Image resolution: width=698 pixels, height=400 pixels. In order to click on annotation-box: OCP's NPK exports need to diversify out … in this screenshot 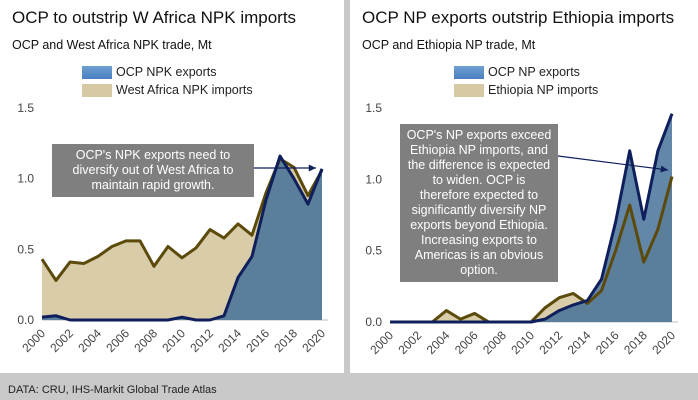, I will do `click(153, 170)`.